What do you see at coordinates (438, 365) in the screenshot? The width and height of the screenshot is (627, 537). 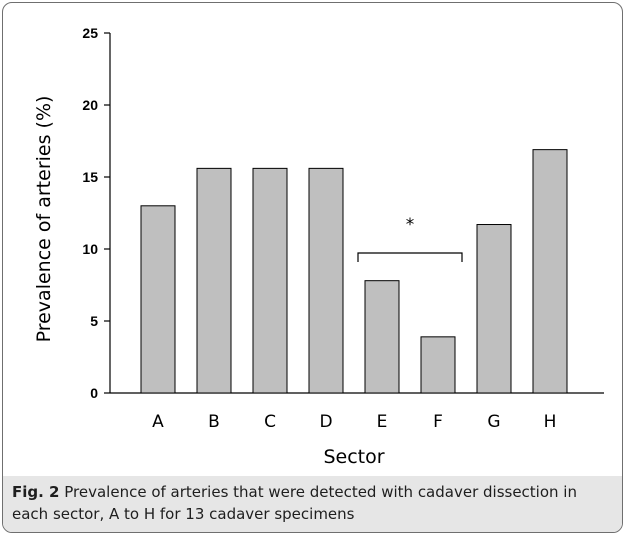 I see `bar-f` at bounding box center [438, 365].